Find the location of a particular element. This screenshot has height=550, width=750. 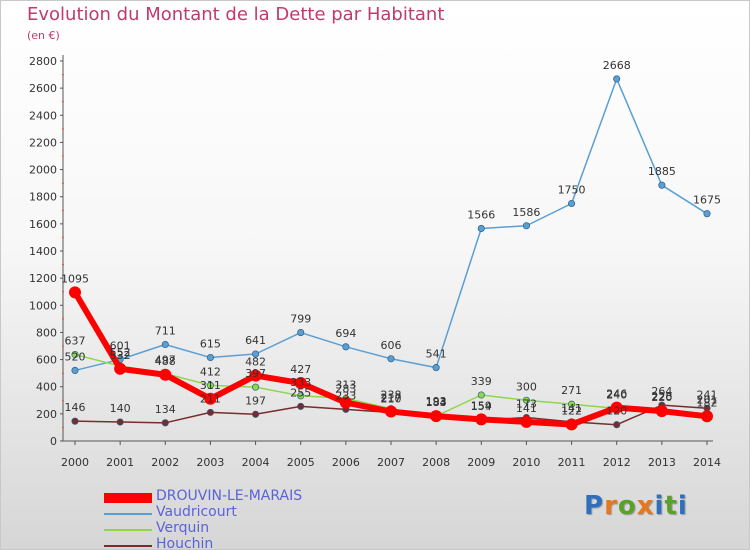

x-tick-label: 2014 is located at coordinates (707, 462).